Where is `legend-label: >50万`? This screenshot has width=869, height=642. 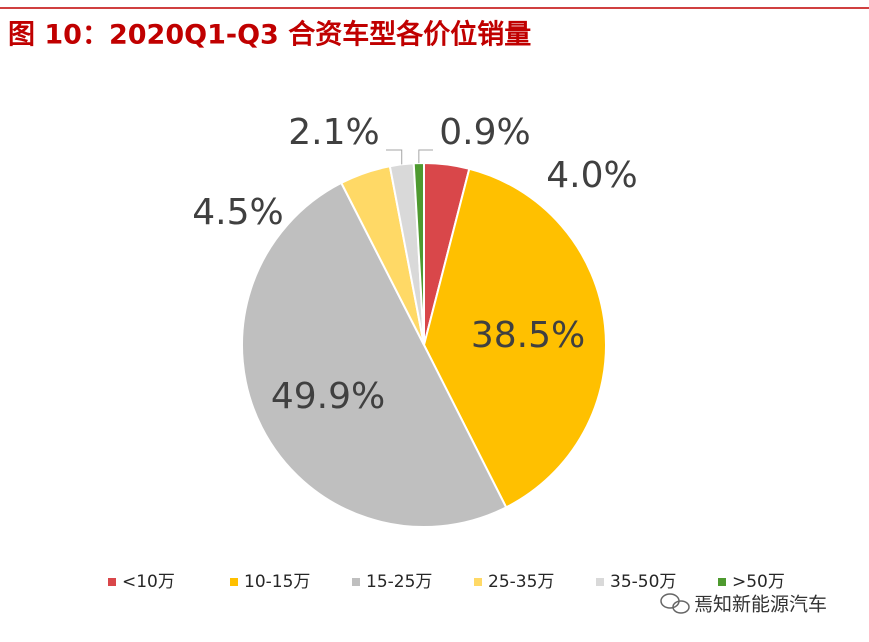
legend-label: >50万 is located at coordinates (758, 582).